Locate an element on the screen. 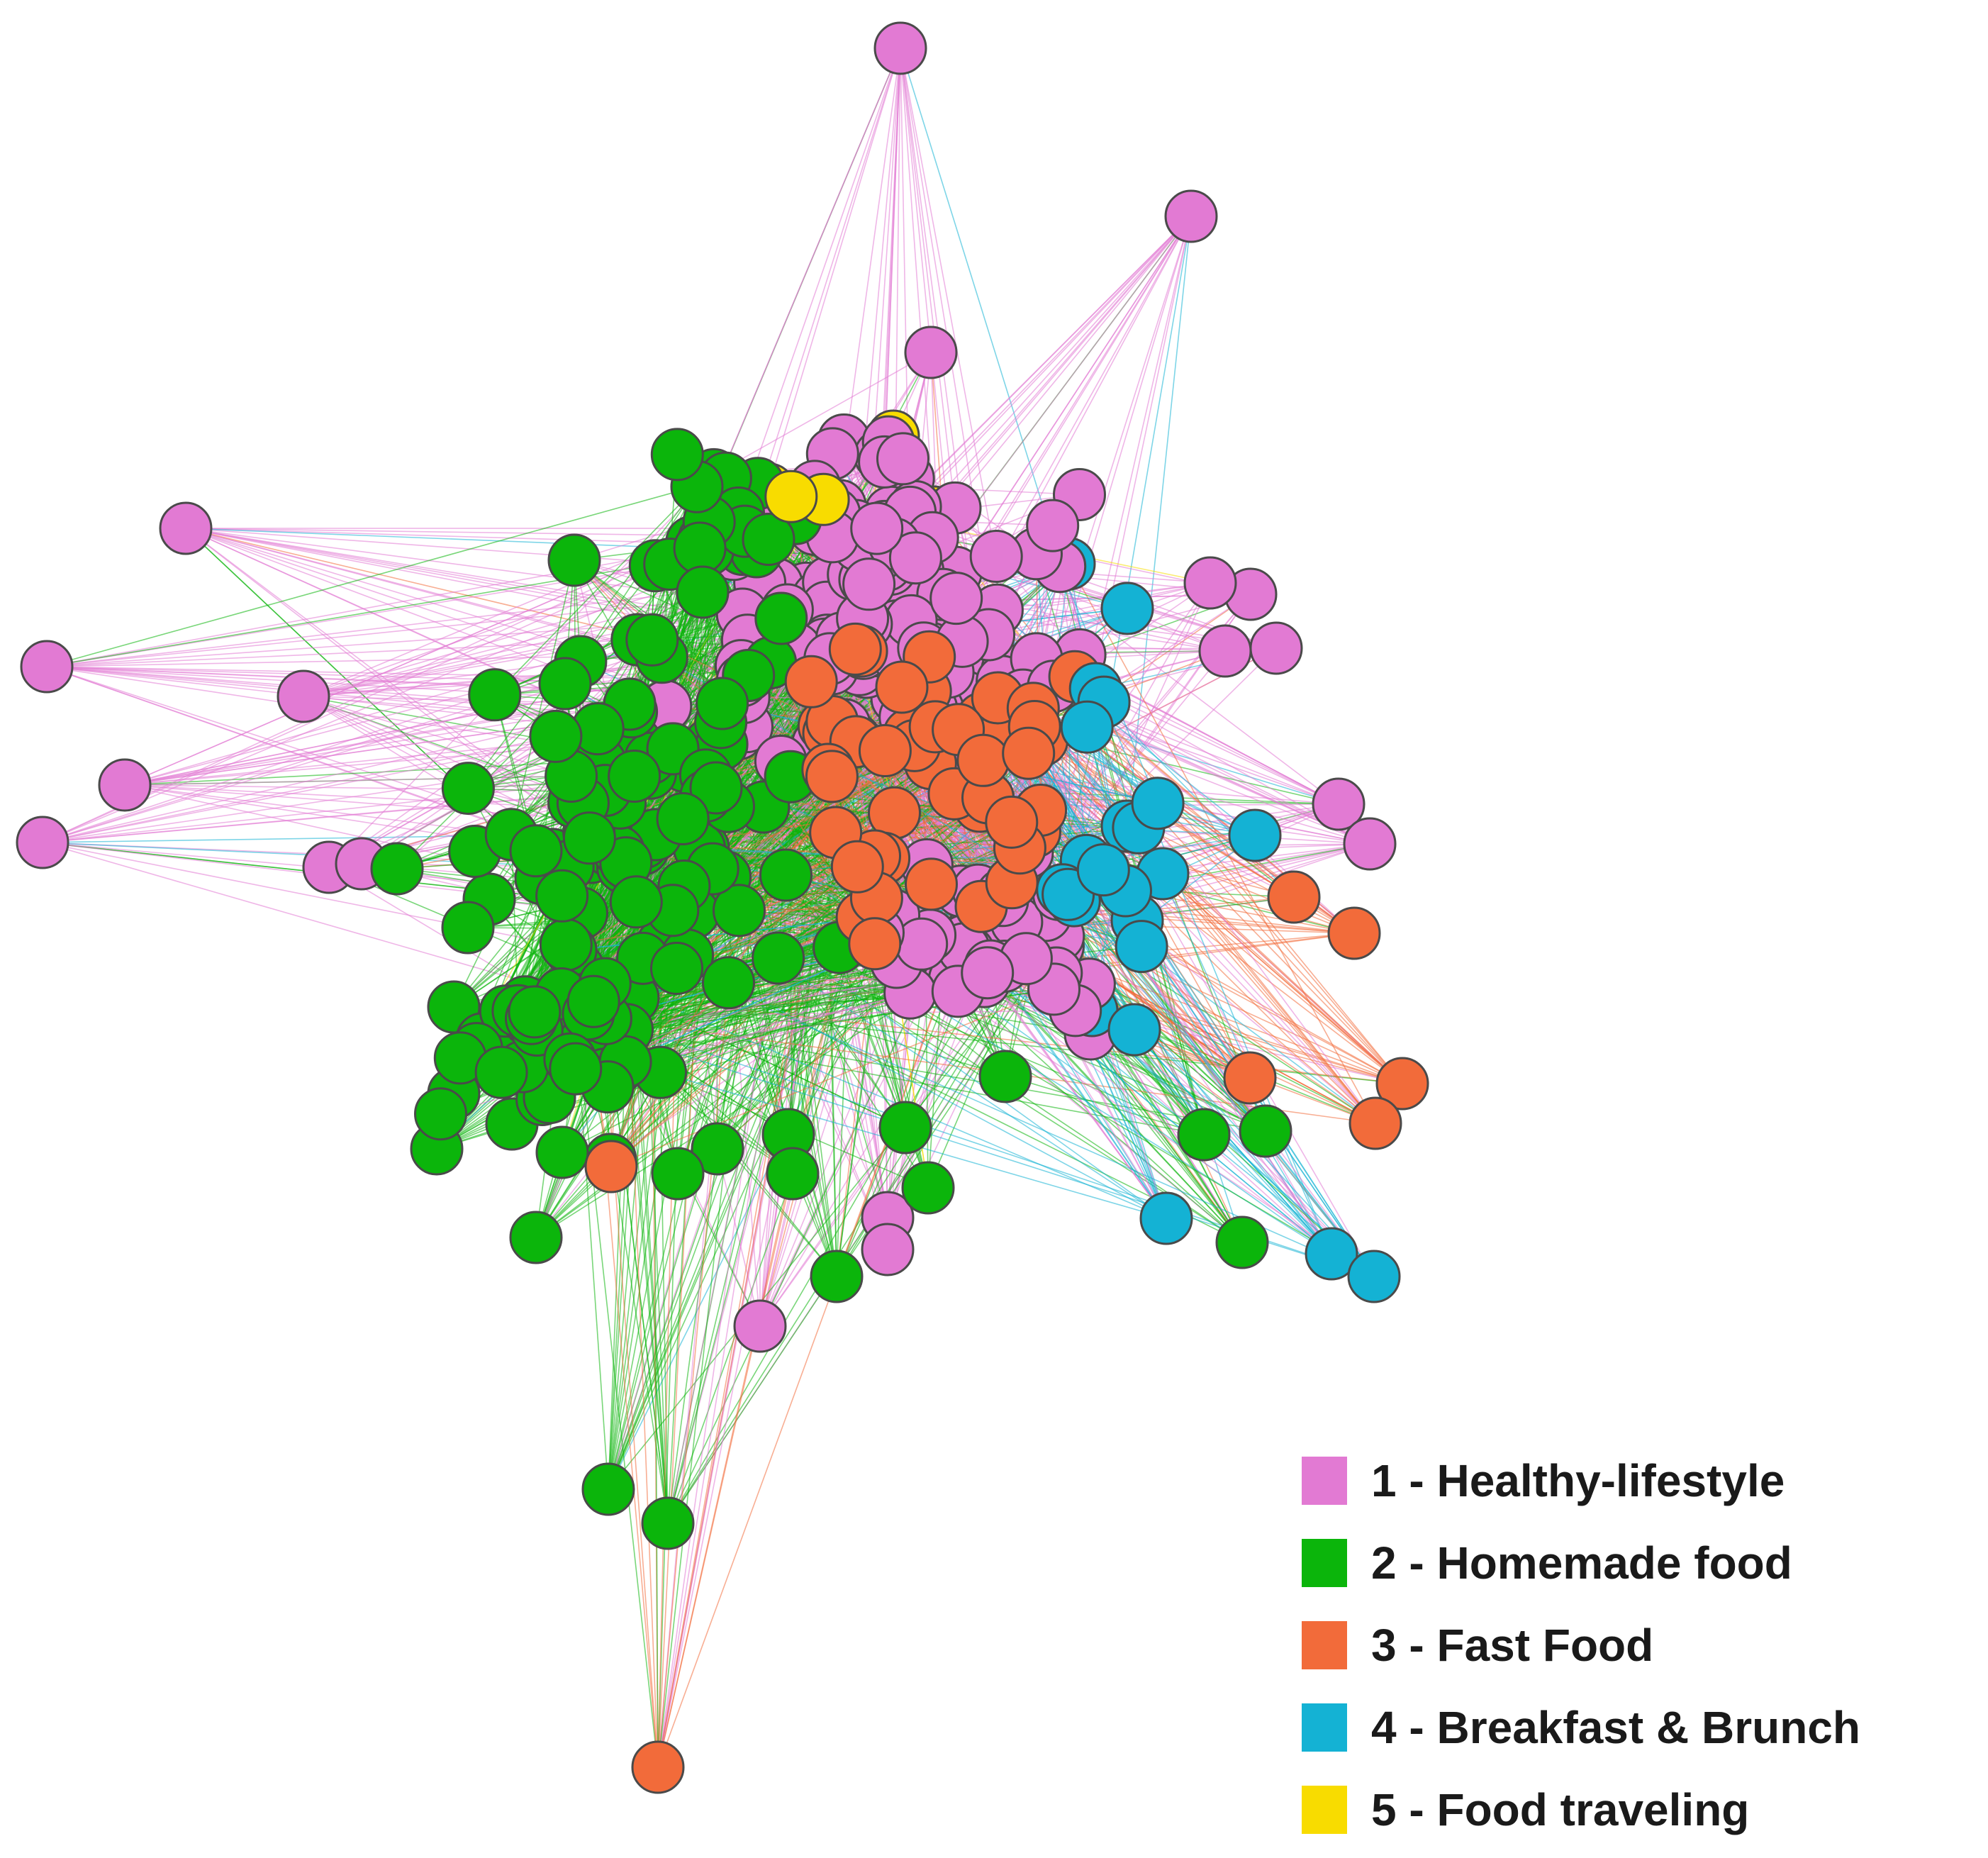 This screenshot has height=1858, width=1988. legend-item-fast-food: 3 - Fast Food is located at coordinates (1642, 1645).